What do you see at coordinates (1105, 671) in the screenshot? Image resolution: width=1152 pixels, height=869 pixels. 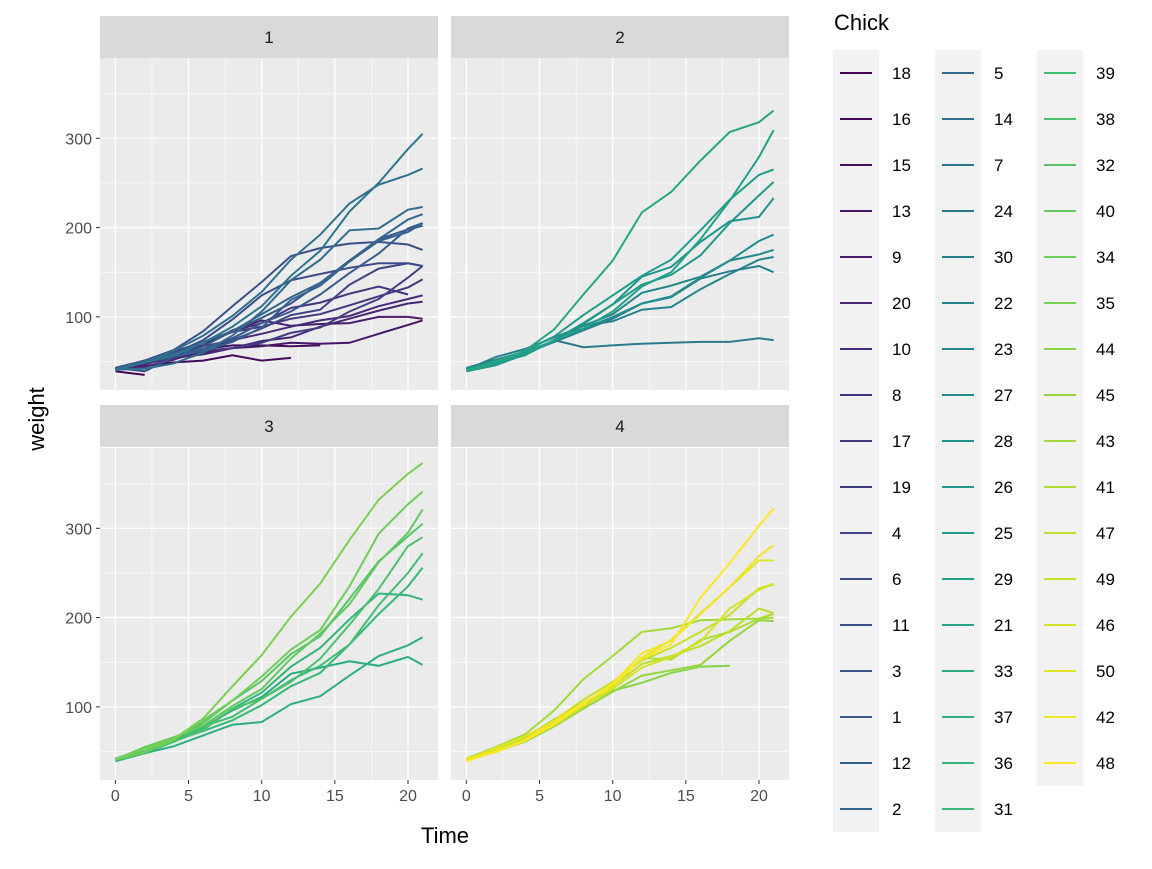 I see `legend-label: 50` at bounding box center [1105, 671].